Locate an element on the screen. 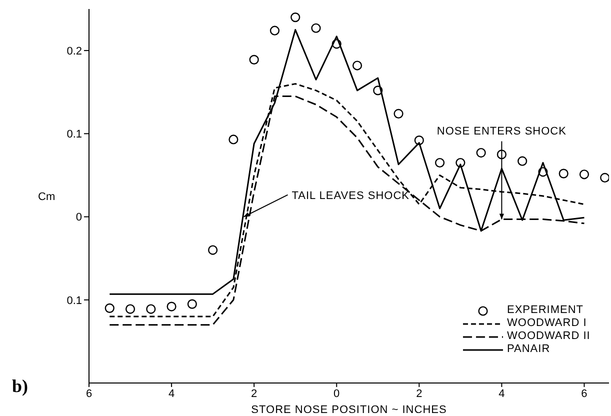  legend-label: WOODWARD I is located at coordinates (547, 323).